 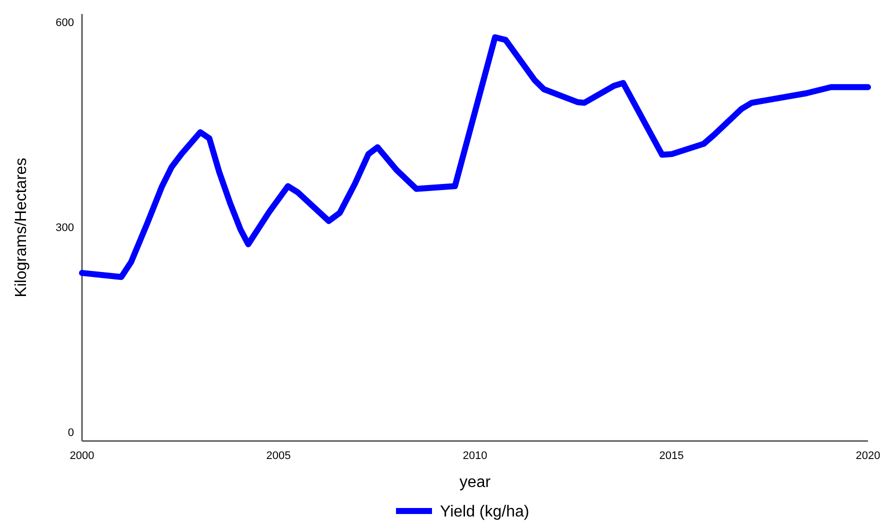 I want to click on y-tick-label: 300, so click(x=65, y=228).